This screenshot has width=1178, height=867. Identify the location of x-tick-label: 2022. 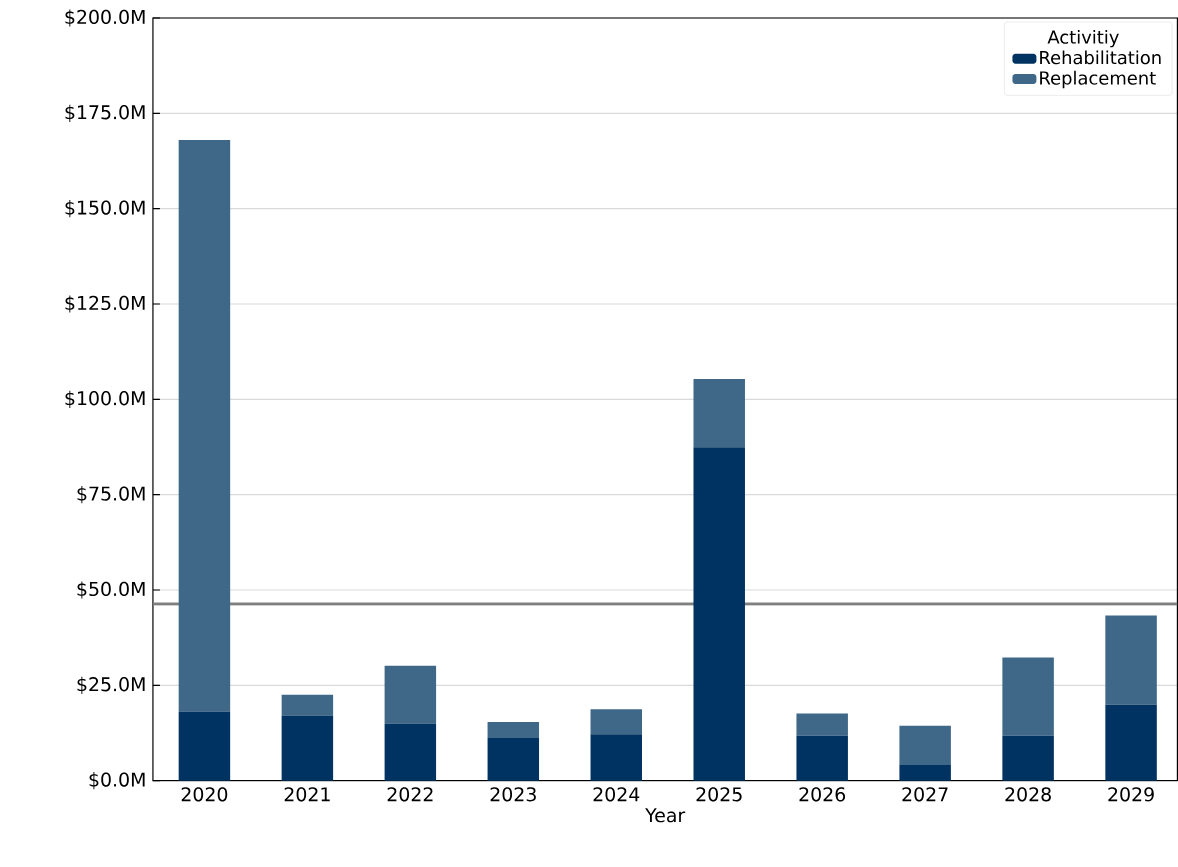
(410, 794).